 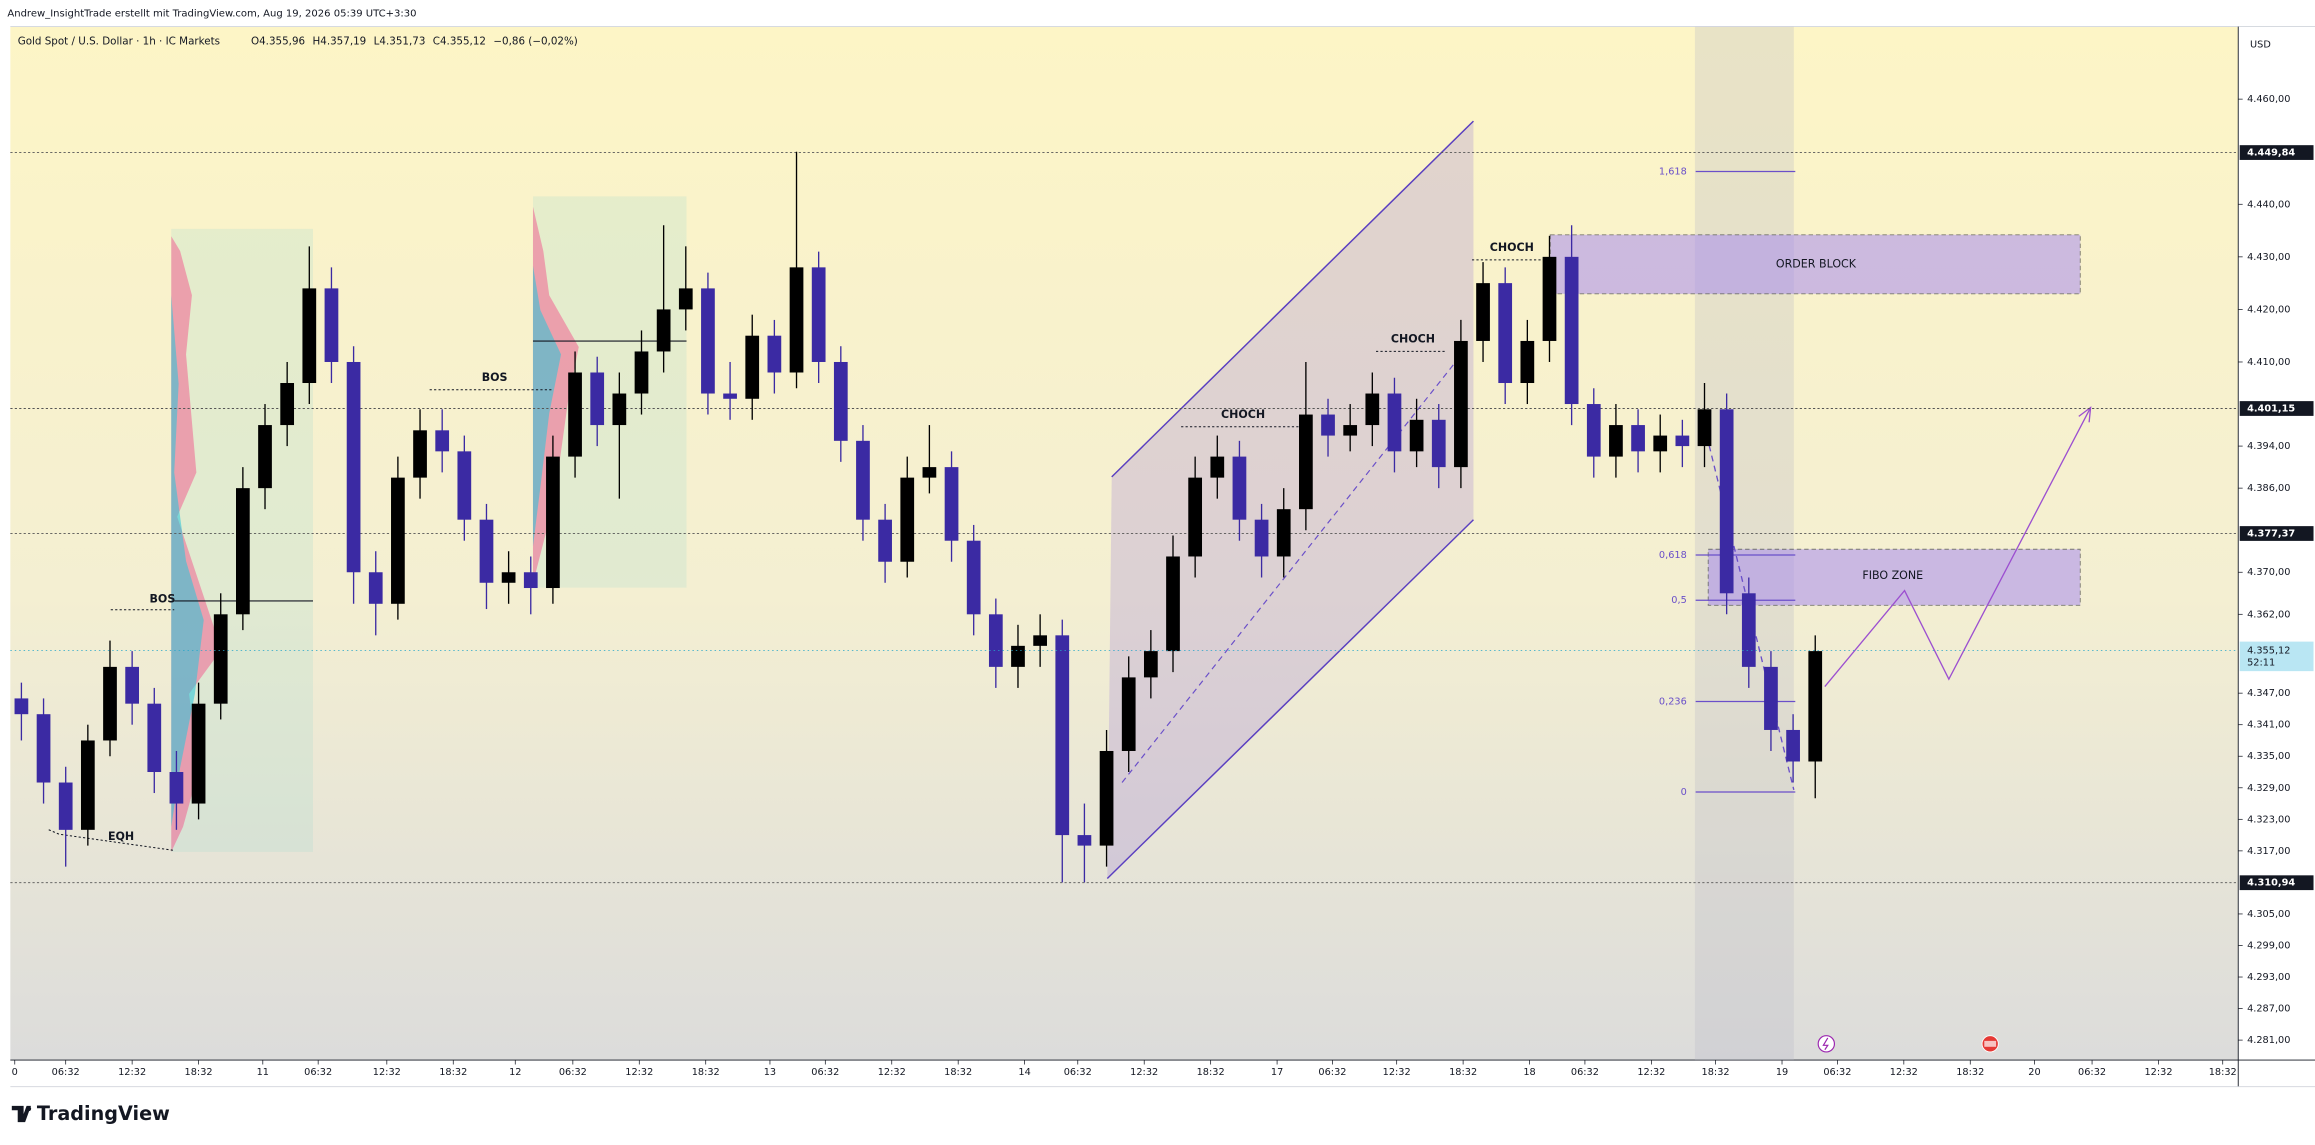 What do you see at coordinates (1990, 1043) in the screenshot?
I see `flag-stripe` at bounding box center [1990, 1043].